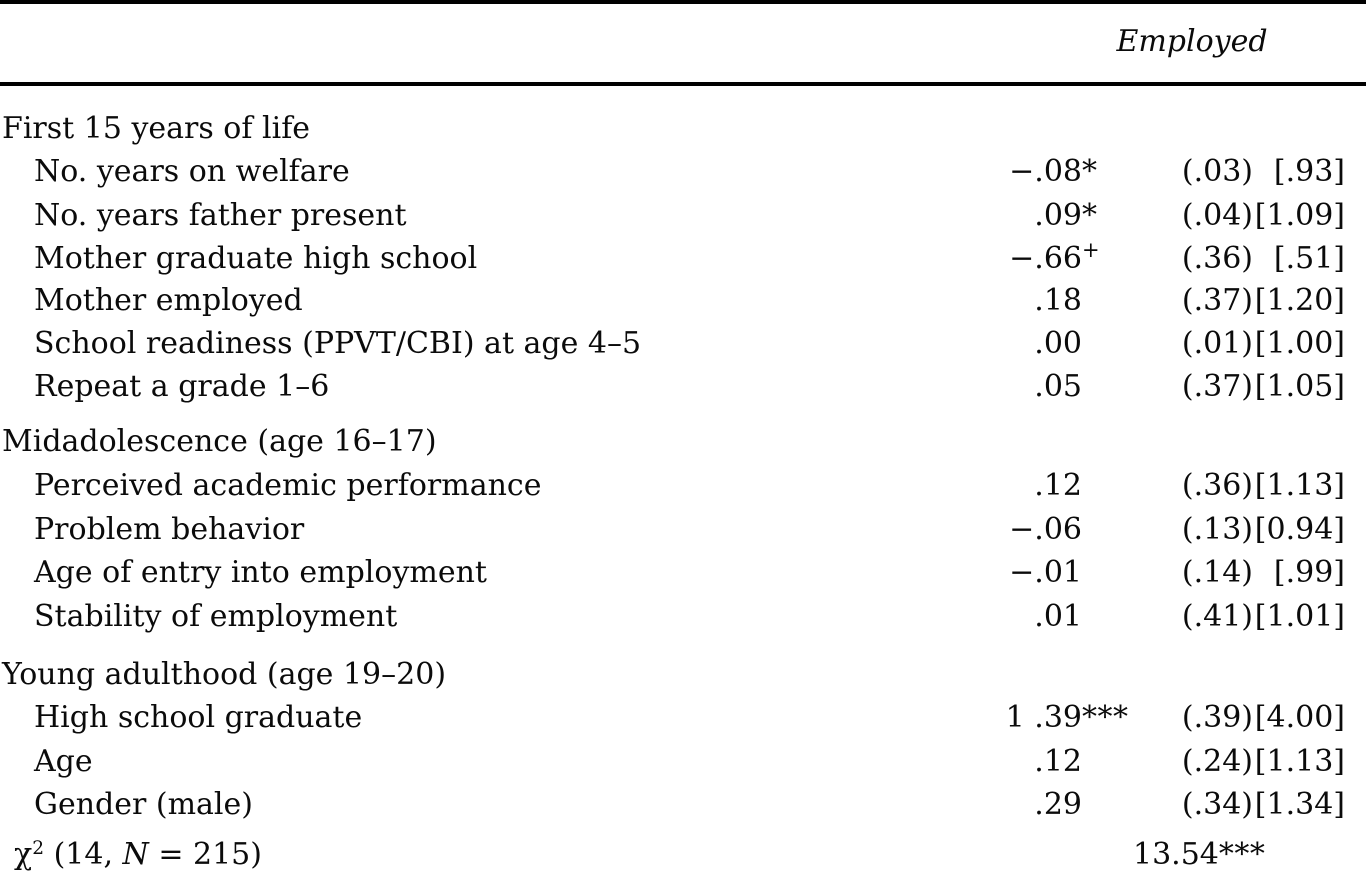 The height and width of the screenshot is (896, 1366). I want to click on row-label: Repeat a grade 1–6, so click(182, 386).